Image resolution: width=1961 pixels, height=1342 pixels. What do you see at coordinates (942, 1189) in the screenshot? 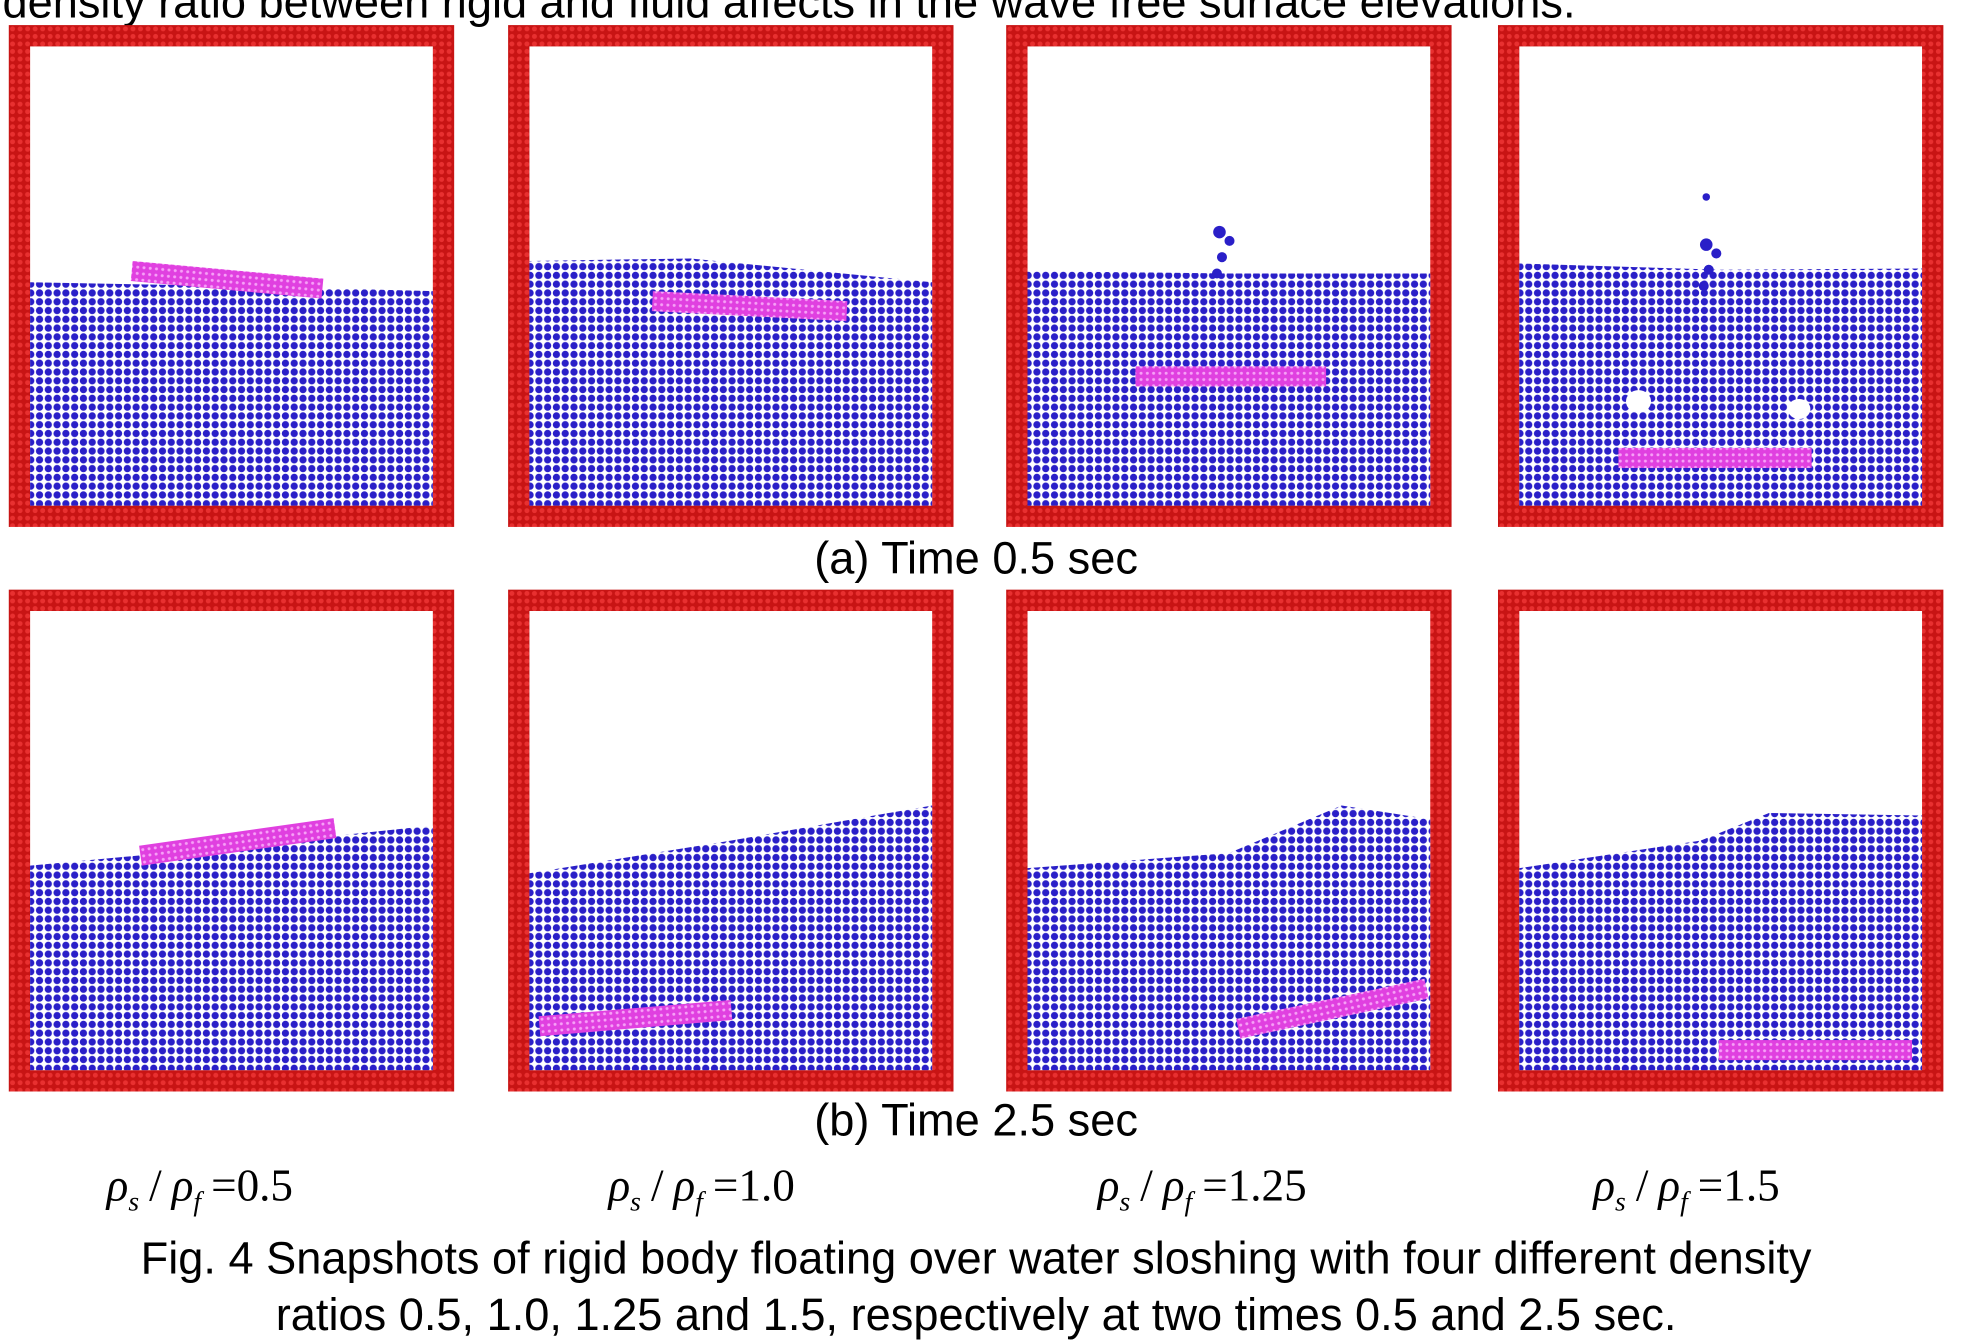
I see `ratio-labels: ρs / ρf =0.5 ρs / ρf =1.0 ρs / ρf =1.25 ρs / ρf =1.5` at bounding box center [942, 1189].